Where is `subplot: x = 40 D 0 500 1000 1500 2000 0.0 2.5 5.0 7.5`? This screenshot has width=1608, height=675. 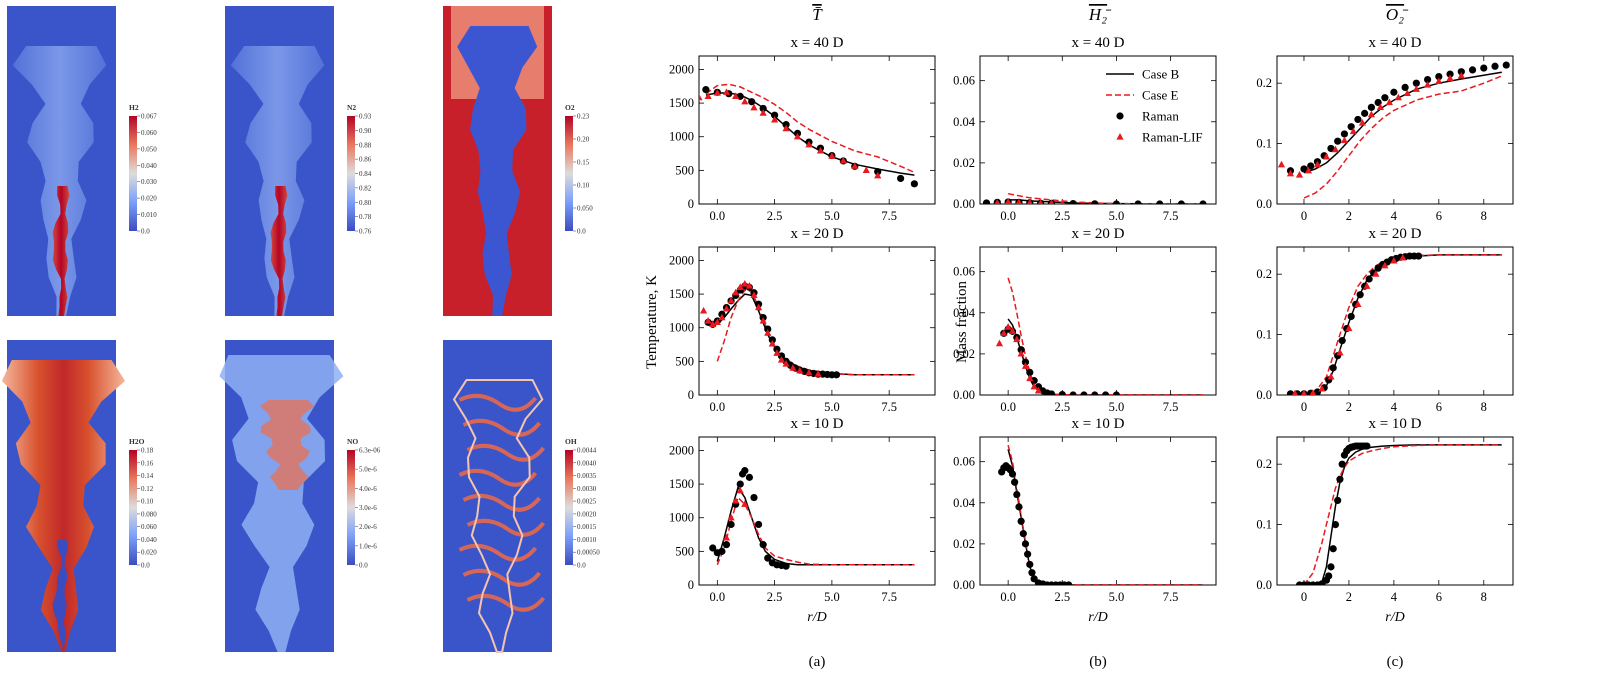
subplot: x = 40 D 0 500 1000 1500 2000 0.0 2.5 5.0 7.5 is located at coordinates (802, 129).